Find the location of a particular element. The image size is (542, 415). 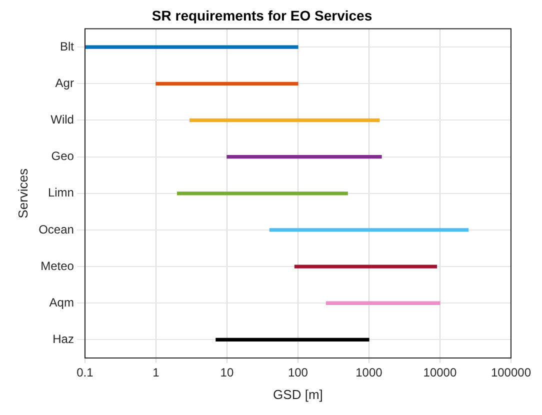

x-axis-title: GSD [m] is located at coordinates (298, 394).